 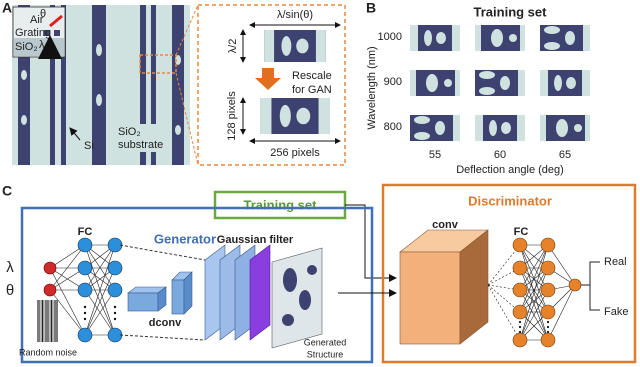 What do you see at coordinates (50, 290) in the screenshot?
I see `input-node` at bounding box center [50, 290].